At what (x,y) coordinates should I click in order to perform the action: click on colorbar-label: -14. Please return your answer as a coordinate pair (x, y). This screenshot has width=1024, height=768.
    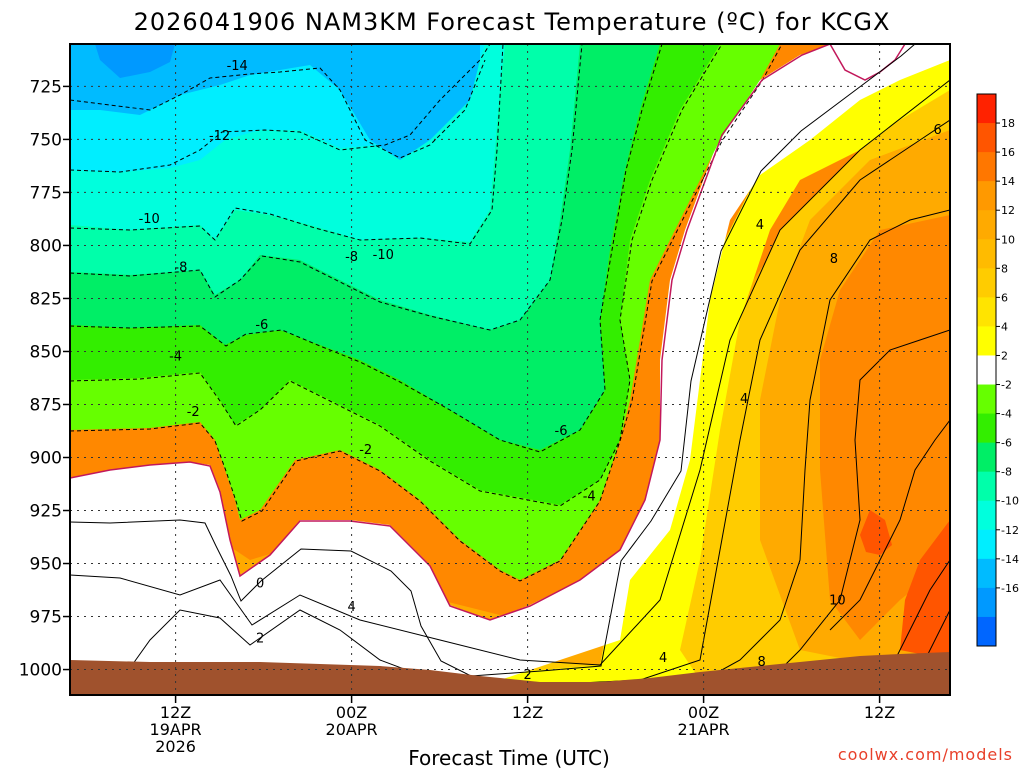
    Looking at the image, I should click on (1010, 559).